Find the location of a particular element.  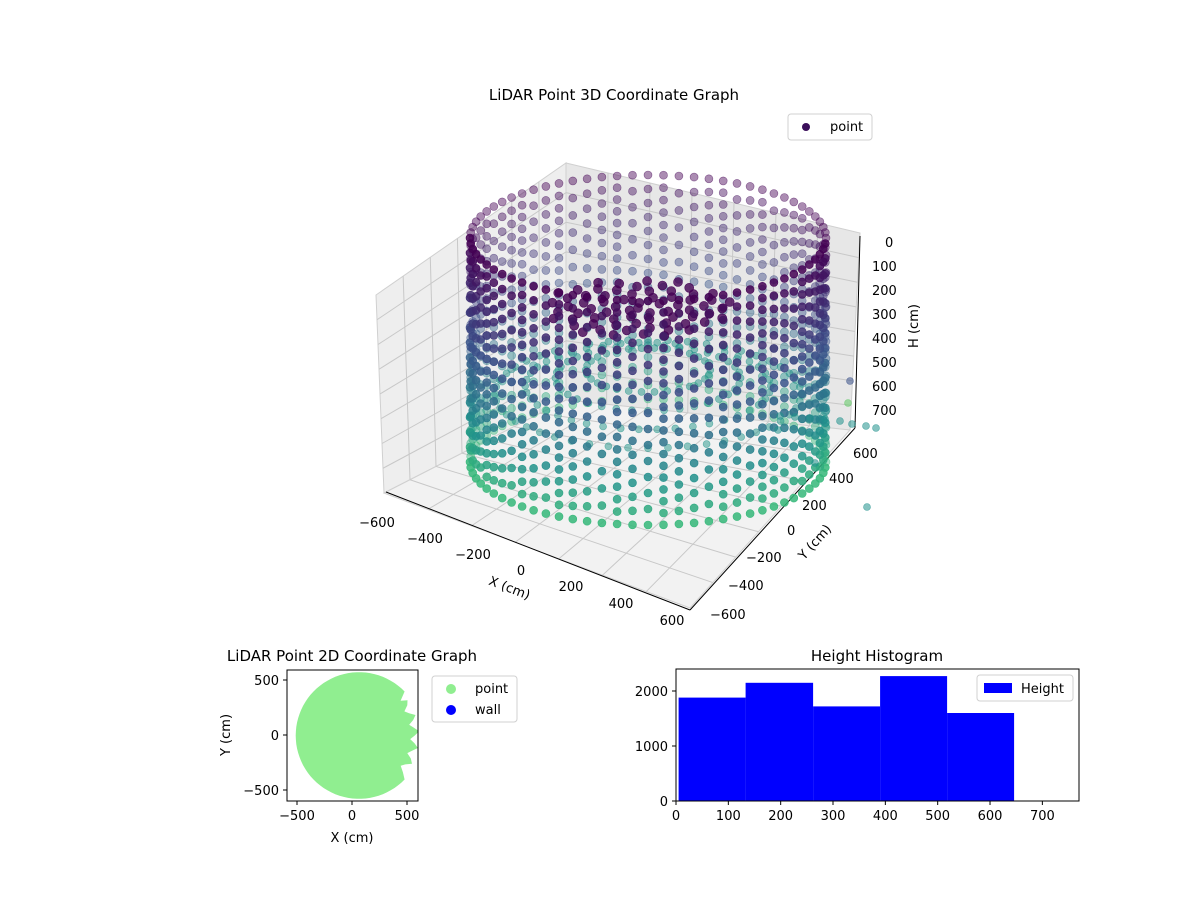

y-tick-3d: 200 is located at coordinates (814, 506).